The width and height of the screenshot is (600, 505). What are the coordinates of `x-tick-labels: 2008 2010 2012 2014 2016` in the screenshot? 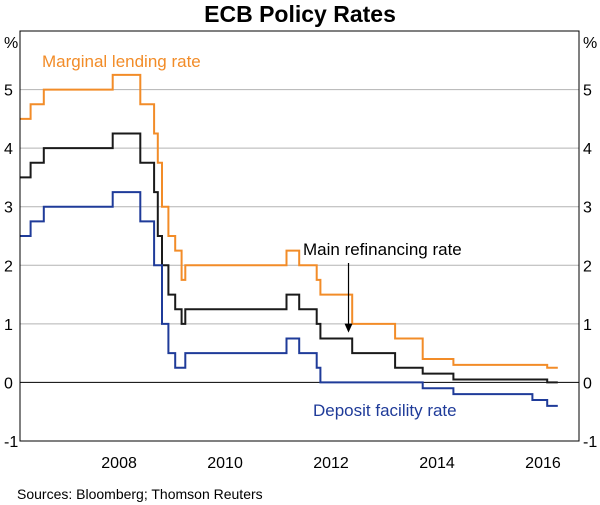 It's located at (331, 463).